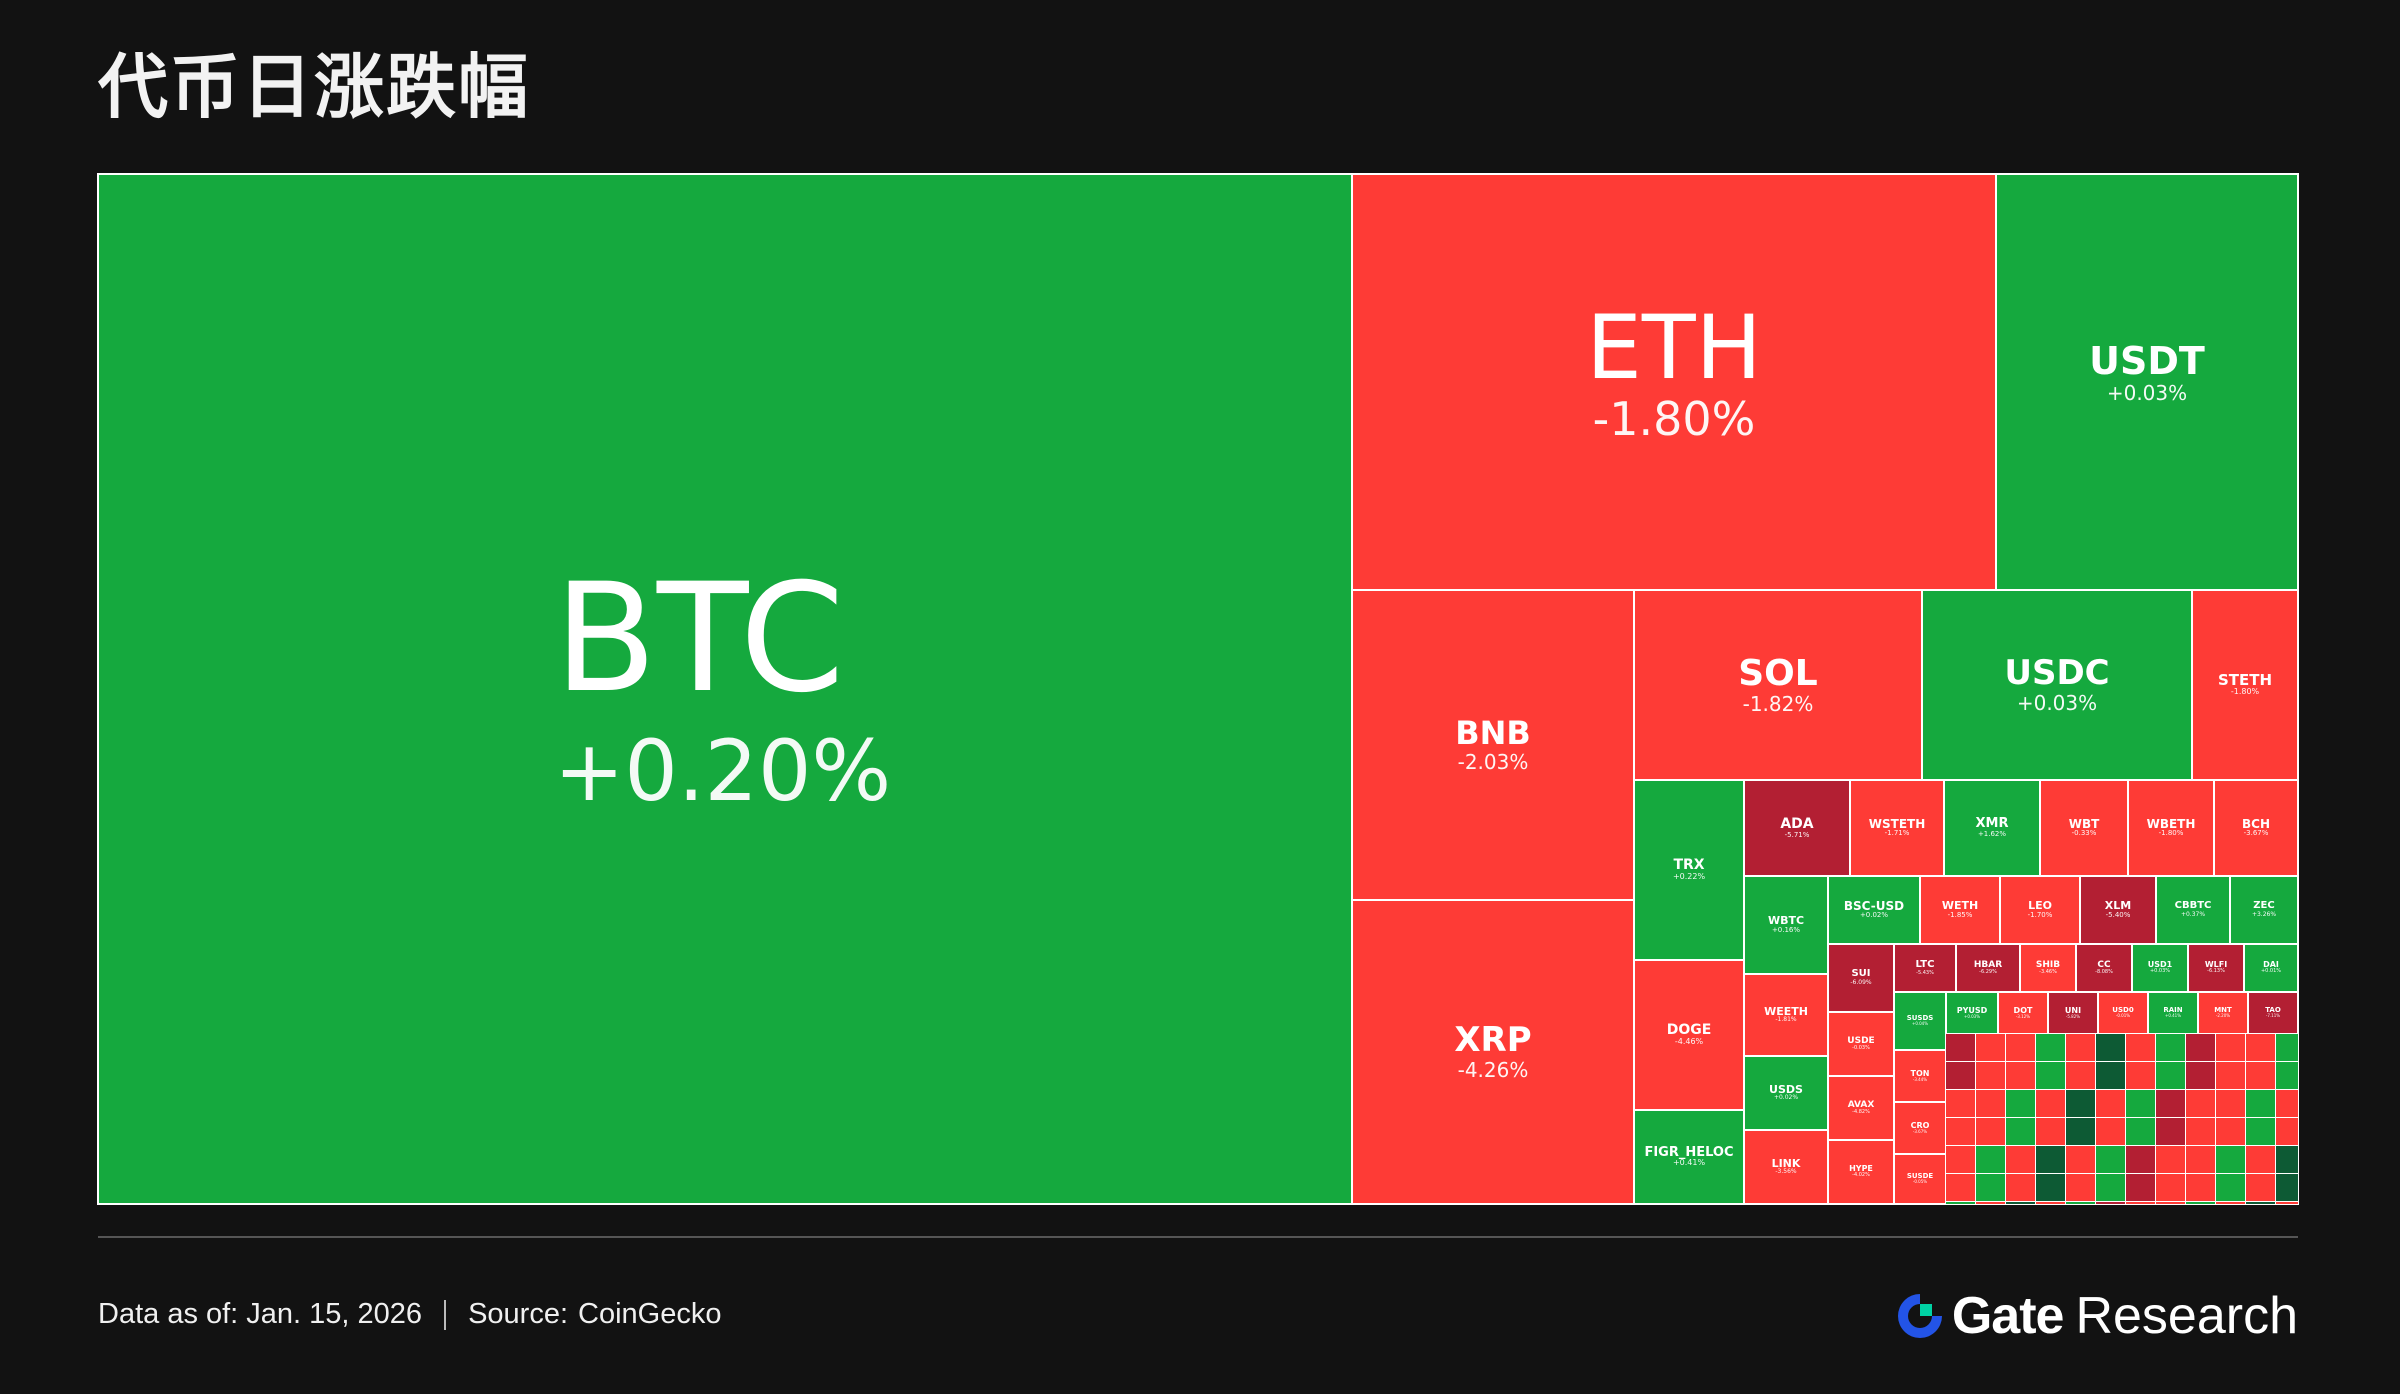  Describe the element at coordinates (1920, 1182) in the screenshot. I see `tile-change: -0.05%` at that location.